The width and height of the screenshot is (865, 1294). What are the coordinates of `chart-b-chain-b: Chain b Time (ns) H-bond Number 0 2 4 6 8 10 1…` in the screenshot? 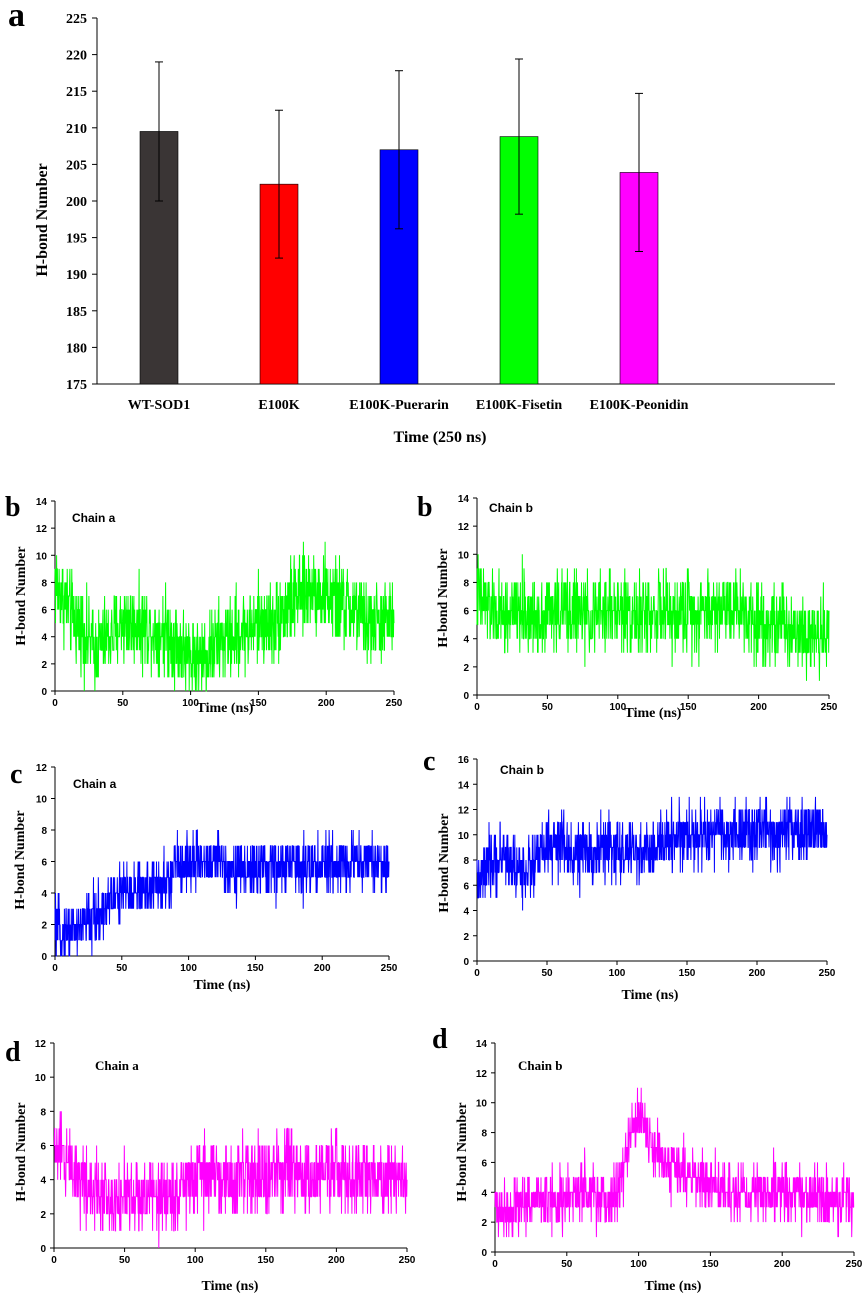 It's located at (637, 607).